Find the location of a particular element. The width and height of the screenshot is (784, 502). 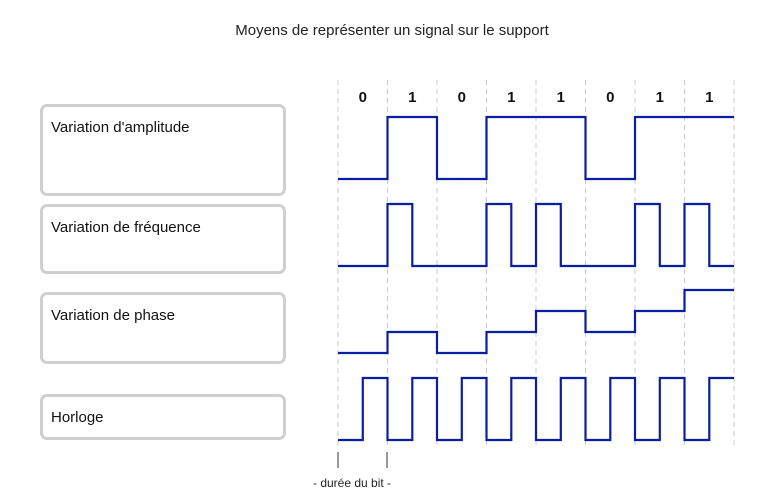

bit-labels: 0 1 0 1 1 0 1 1 is located at coordinates (536, 97).